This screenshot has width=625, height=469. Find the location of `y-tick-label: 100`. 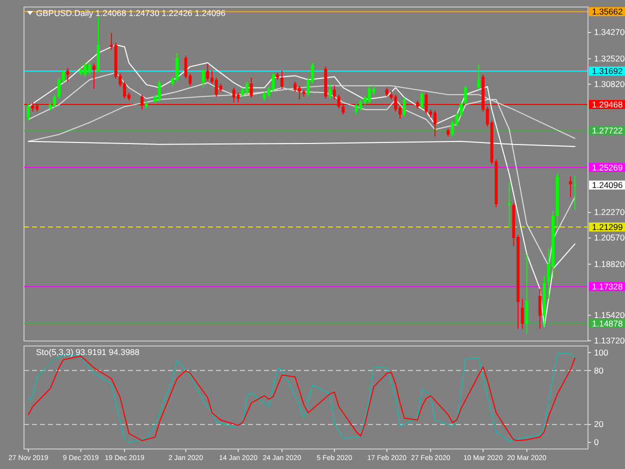

y-tick-label: 100 is located at coordinates (601, 352).